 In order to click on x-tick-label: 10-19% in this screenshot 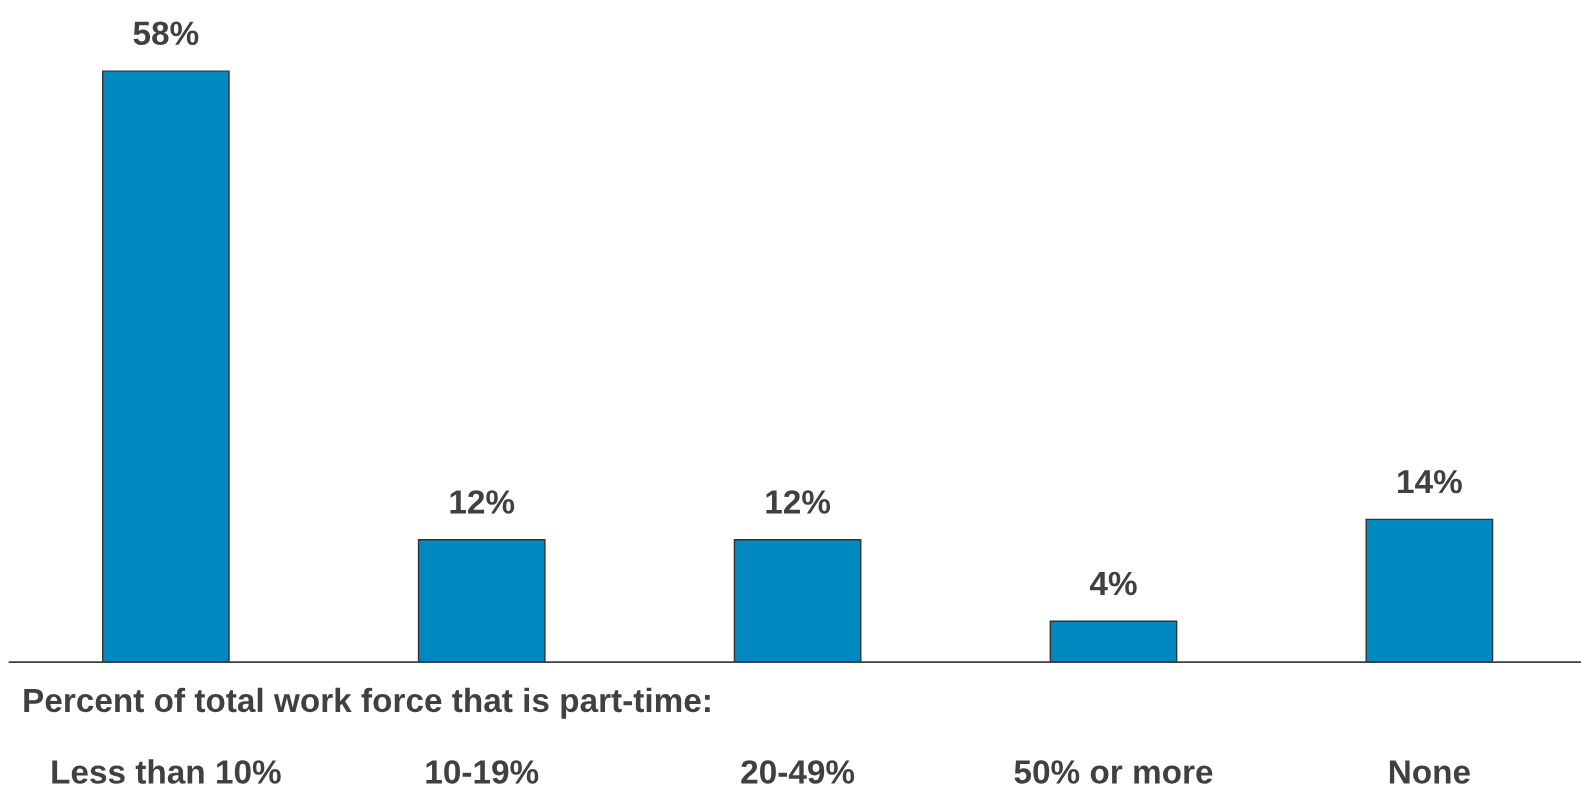, I will do `click(482, 772)`.